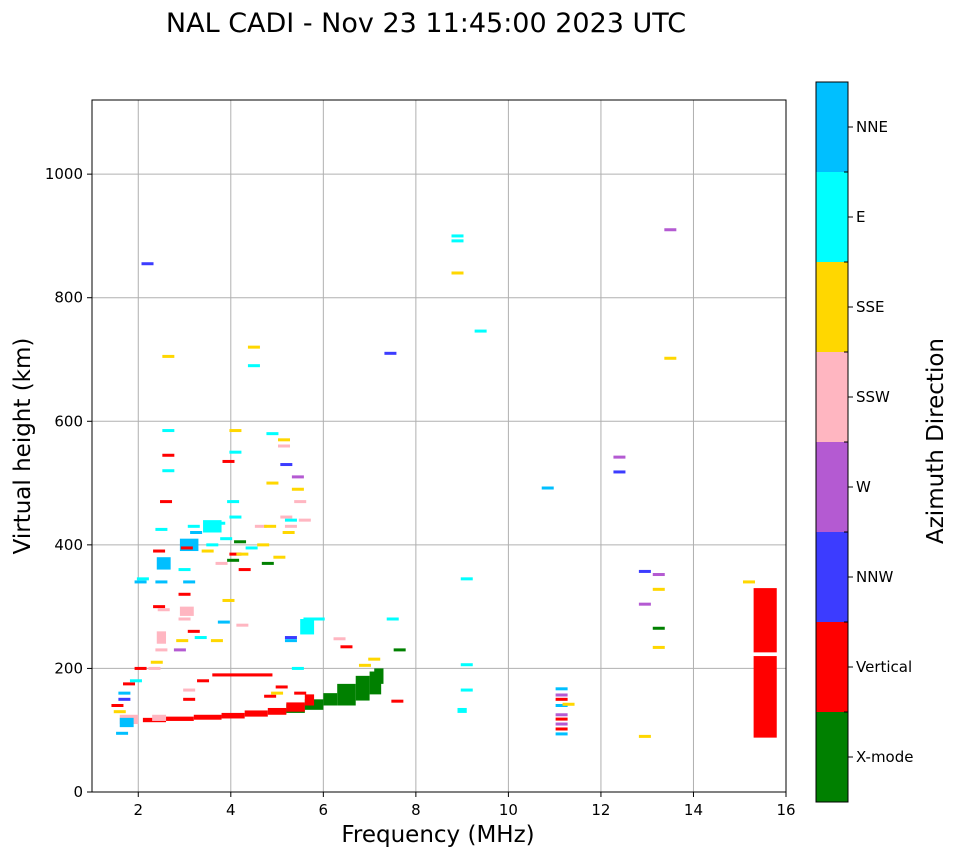 This screenshot has width=958, height=857. Describe the element at coordinates (426, 23) in the screenshot. I see `chart-title: NAL CADI - Nov 23 11:45:00 2023 UTC` at that location.